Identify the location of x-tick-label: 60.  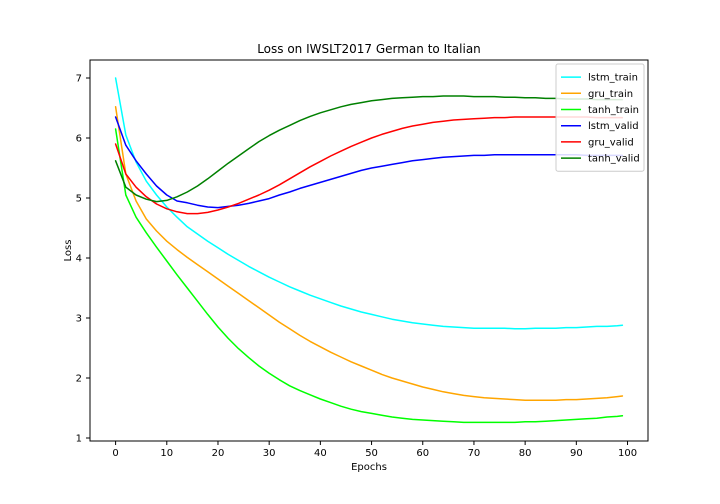
(422, 453).